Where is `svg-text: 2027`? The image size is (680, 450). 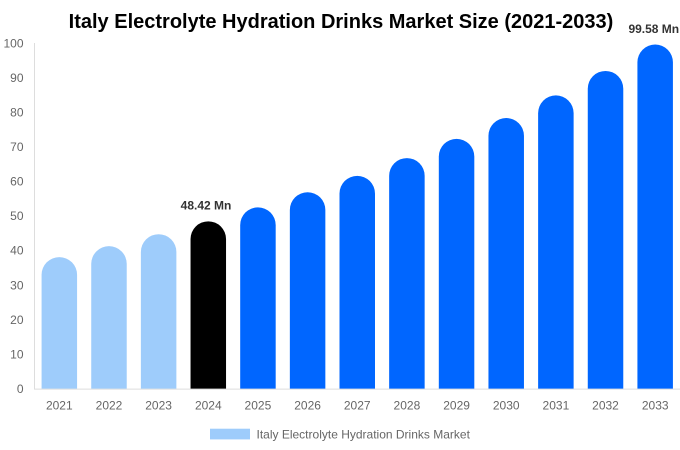 svg-text: 2027 is located at coordinates (357, 405).